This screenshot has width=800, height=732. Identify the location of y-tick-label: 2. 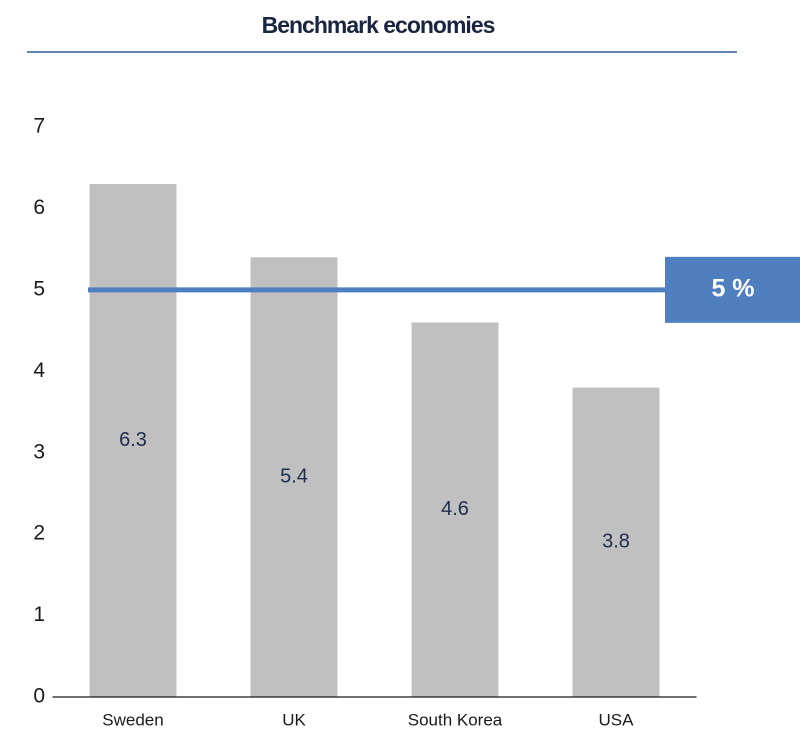
(39, 533).